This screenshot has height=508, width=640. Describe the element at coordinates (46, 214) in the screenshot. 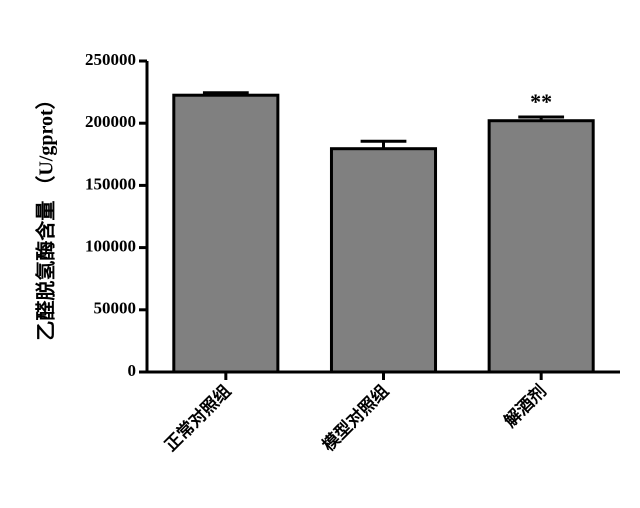

I see `y-axis-label: 乙醛脱氢酶含量 （U/gprot）` at that location.